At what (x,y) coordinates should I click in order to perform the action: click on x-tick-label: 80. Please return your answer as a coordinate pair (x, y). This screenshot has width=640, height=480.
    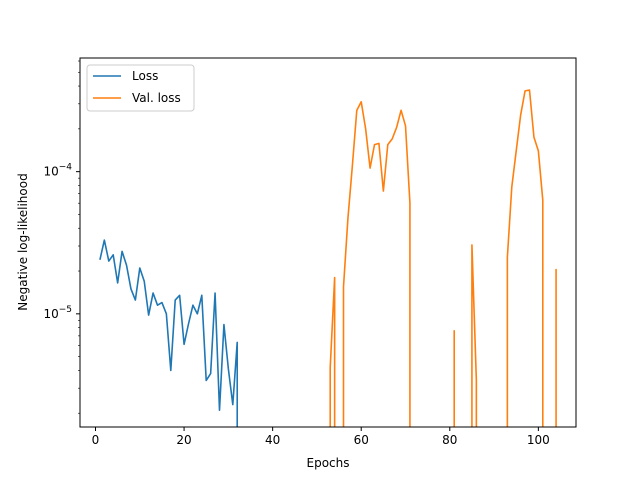
    Looking at the image, I should click on (449, 440).